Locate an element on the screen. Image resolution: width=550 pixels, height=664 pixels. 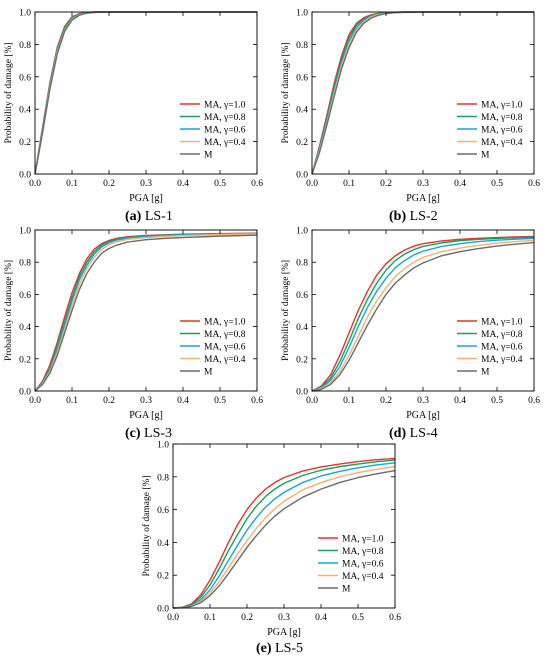
caption-ls1: (a) LS-1 is located at coordinates (149, 217).